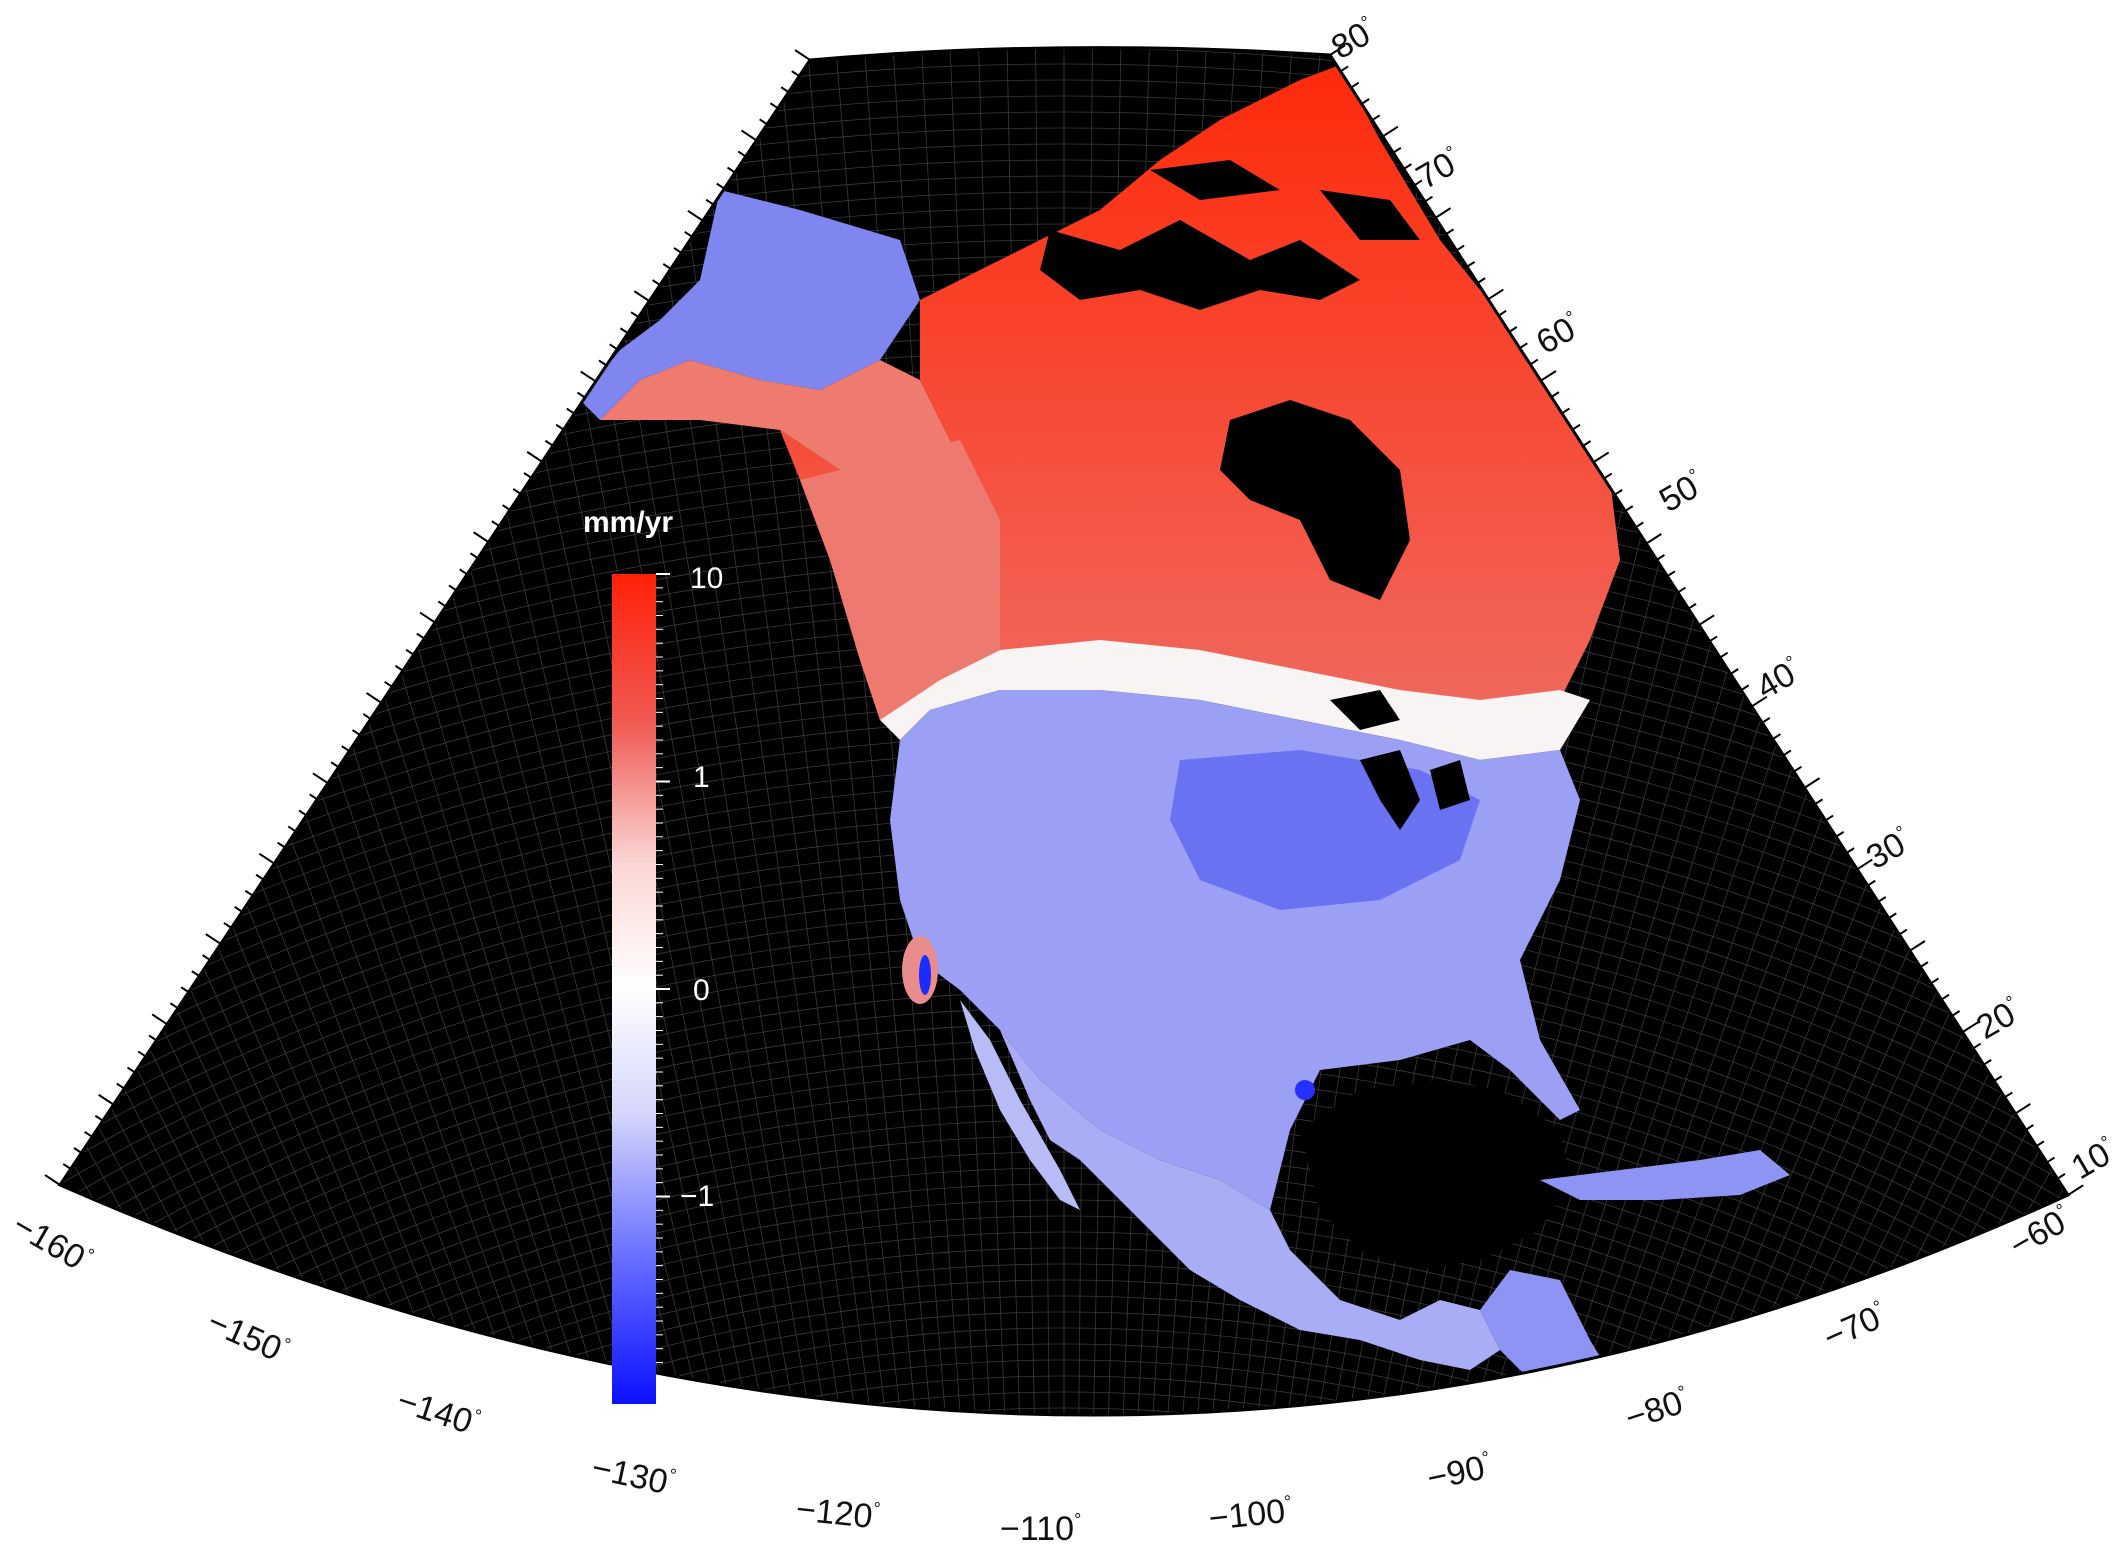 Image resolution: width=2128 pixels, height=1559 pixels. I want to click on colorbar-label-1: 1, so click(701, 777).